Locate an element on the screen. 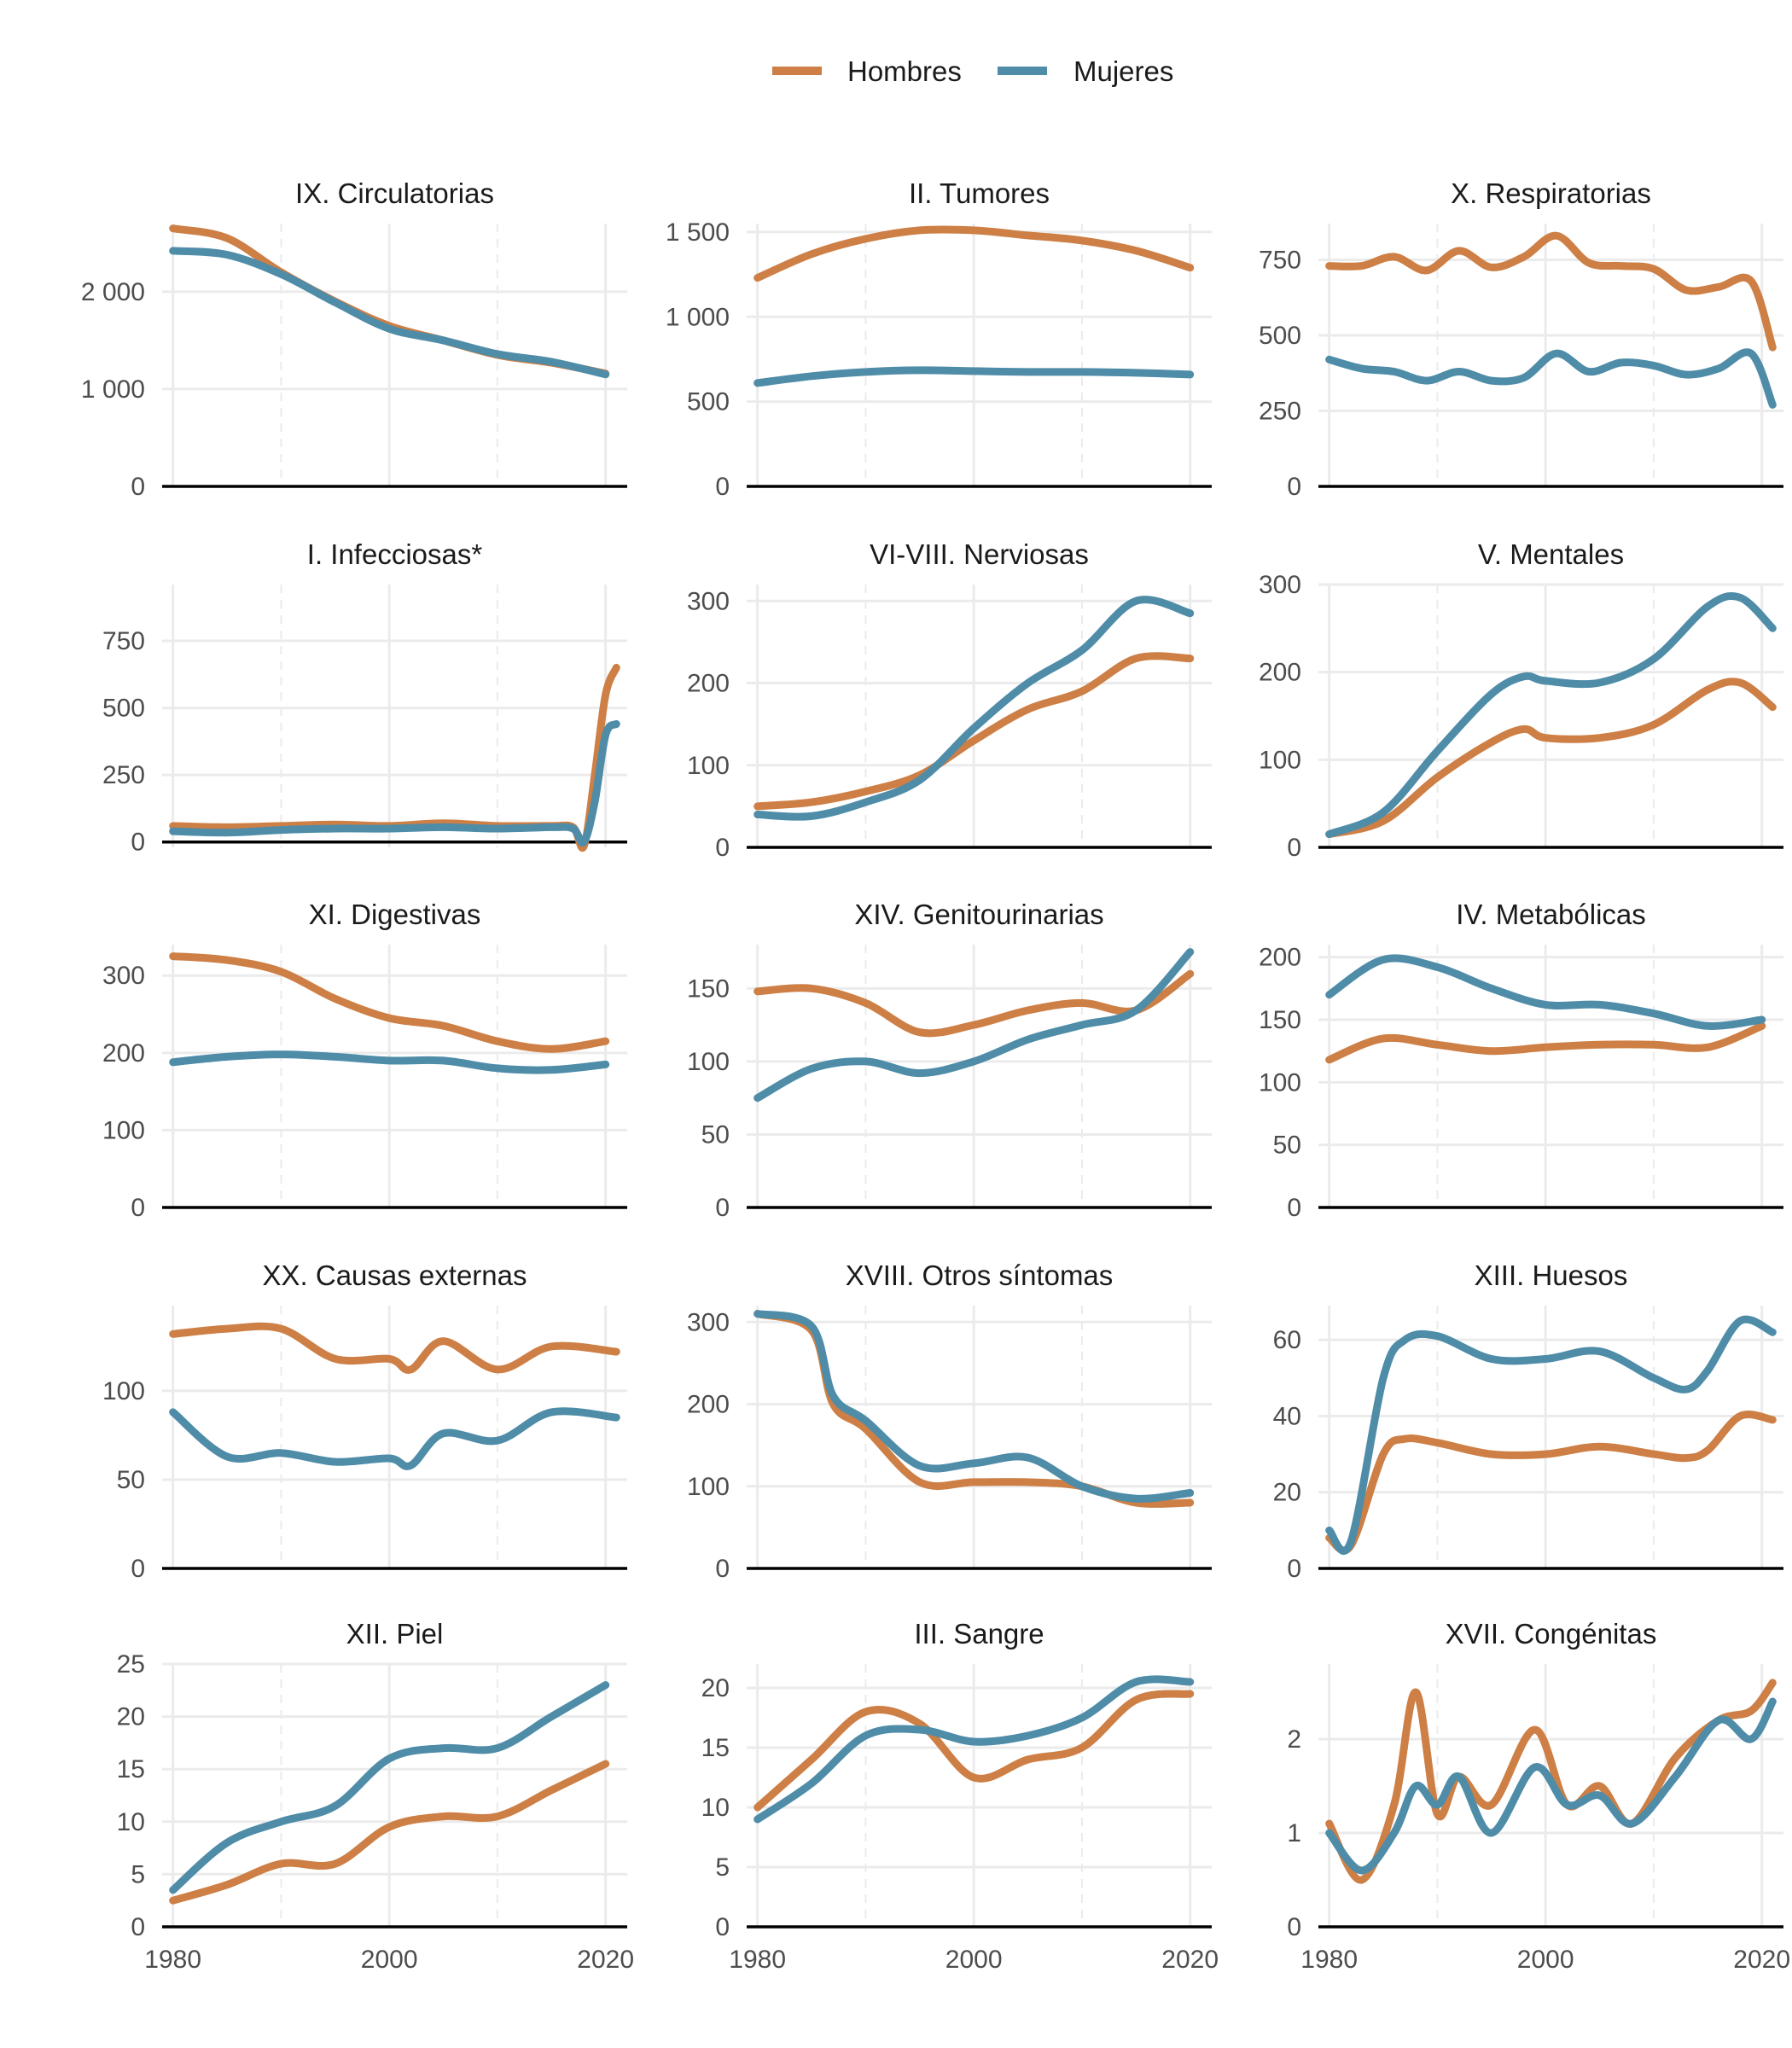  y-tick-label: 60 is located at coordinates (1287, 1340).